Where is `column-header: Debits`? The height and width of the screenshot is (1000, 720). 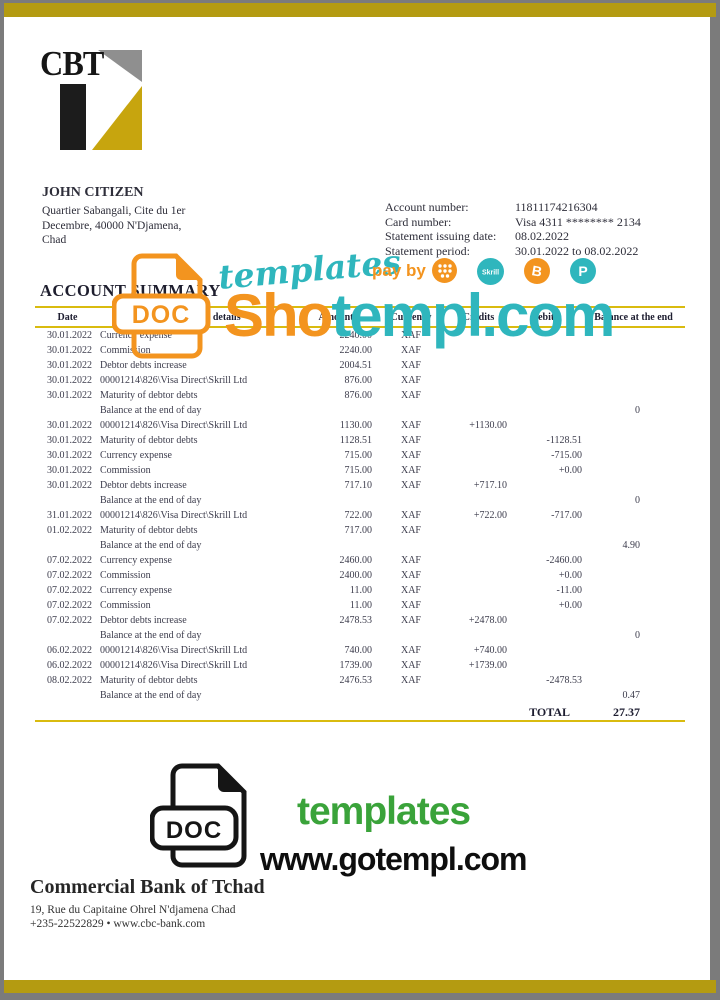
column-header: Debits is located at coordinates (544, 317).